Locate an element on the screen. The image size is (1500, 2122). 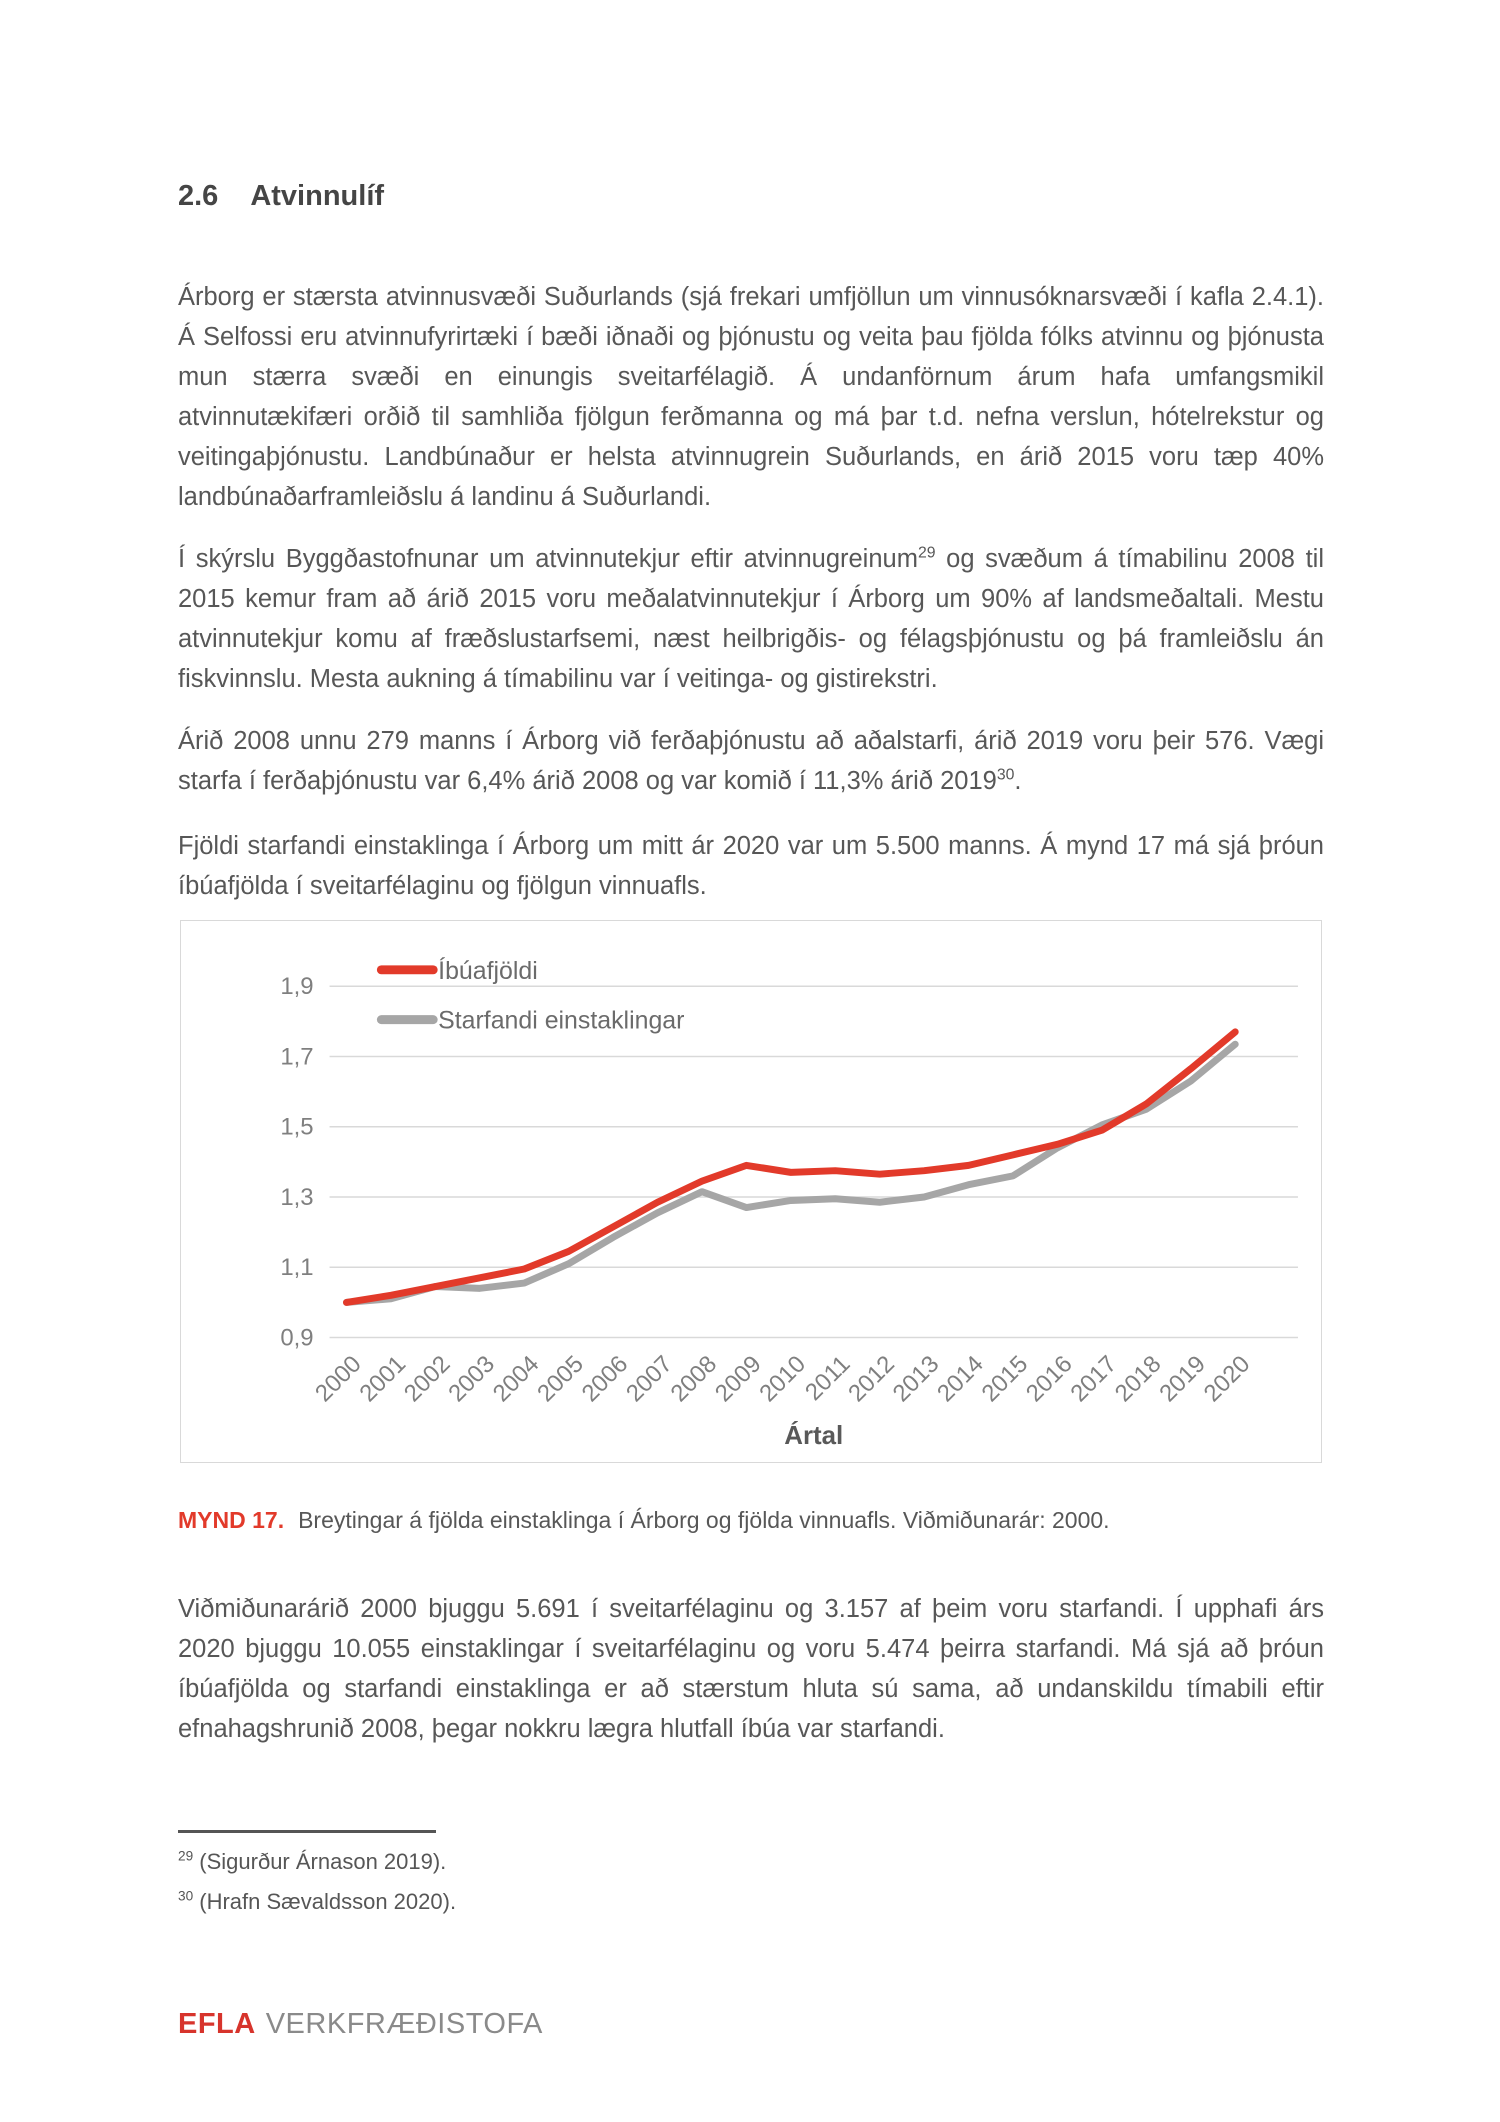
footnote-separator is located at coordinates (307, 1831).